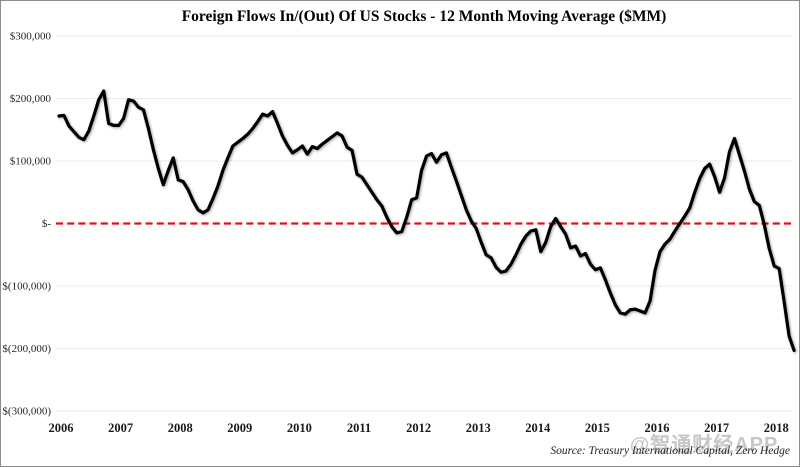 The height and width of the screenshot is (467, 800). I want to click on watermark: @智通财经APP, so click(704, 444).